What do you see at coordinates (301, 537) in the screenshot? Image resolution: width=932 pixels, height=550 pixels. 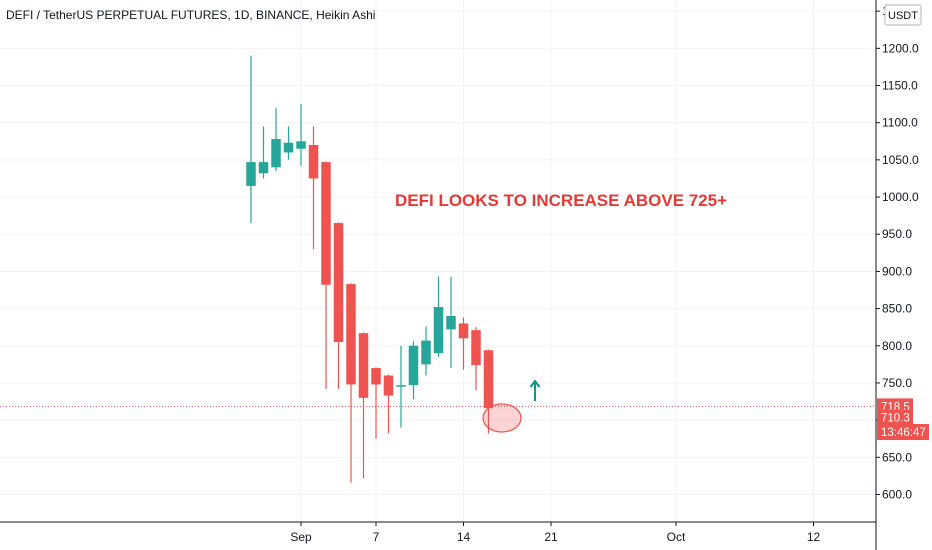 I see `x-tick-label: Sep` at bounding box center [301, 537].